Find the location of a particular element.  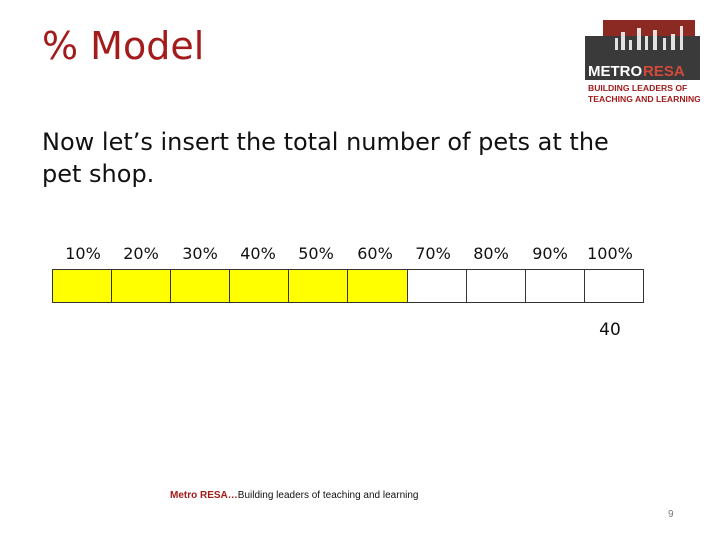

slide-title: % Model is located at coordinates (123, 46).